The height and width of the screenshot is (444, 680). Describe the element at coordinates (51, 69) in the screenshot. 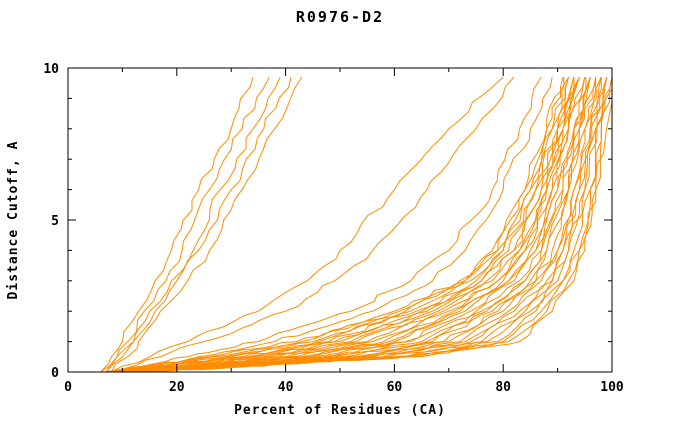

I see `y-tick-label: 10` at that location.